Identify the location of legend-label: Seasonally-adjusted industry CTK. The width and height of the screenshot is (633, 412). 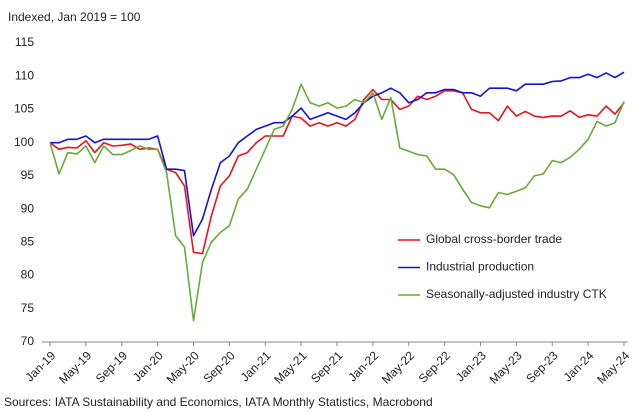
(516, 294).